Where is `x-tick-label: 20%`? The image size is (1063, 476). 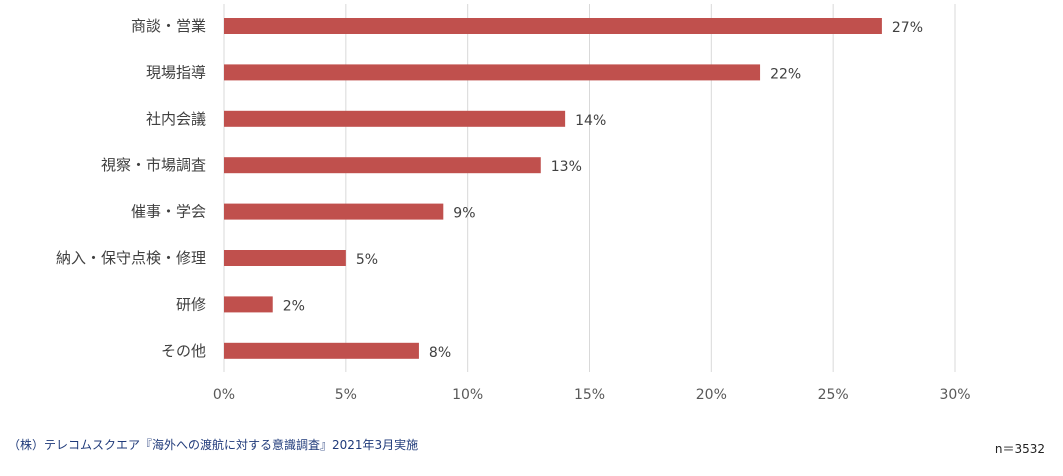 x-tick-label: 20% is located at coordinates (711, 395).